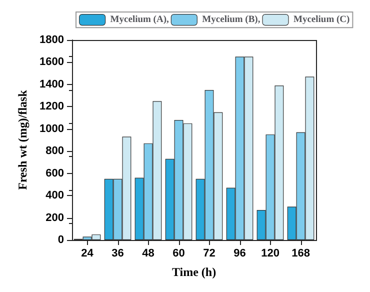 The width and height of the screenshot is (370, 292). What do you see at coordinates (148, 254) in the screenshot?
I see `x-tick-label: 48` at bounding box center [148, 254].